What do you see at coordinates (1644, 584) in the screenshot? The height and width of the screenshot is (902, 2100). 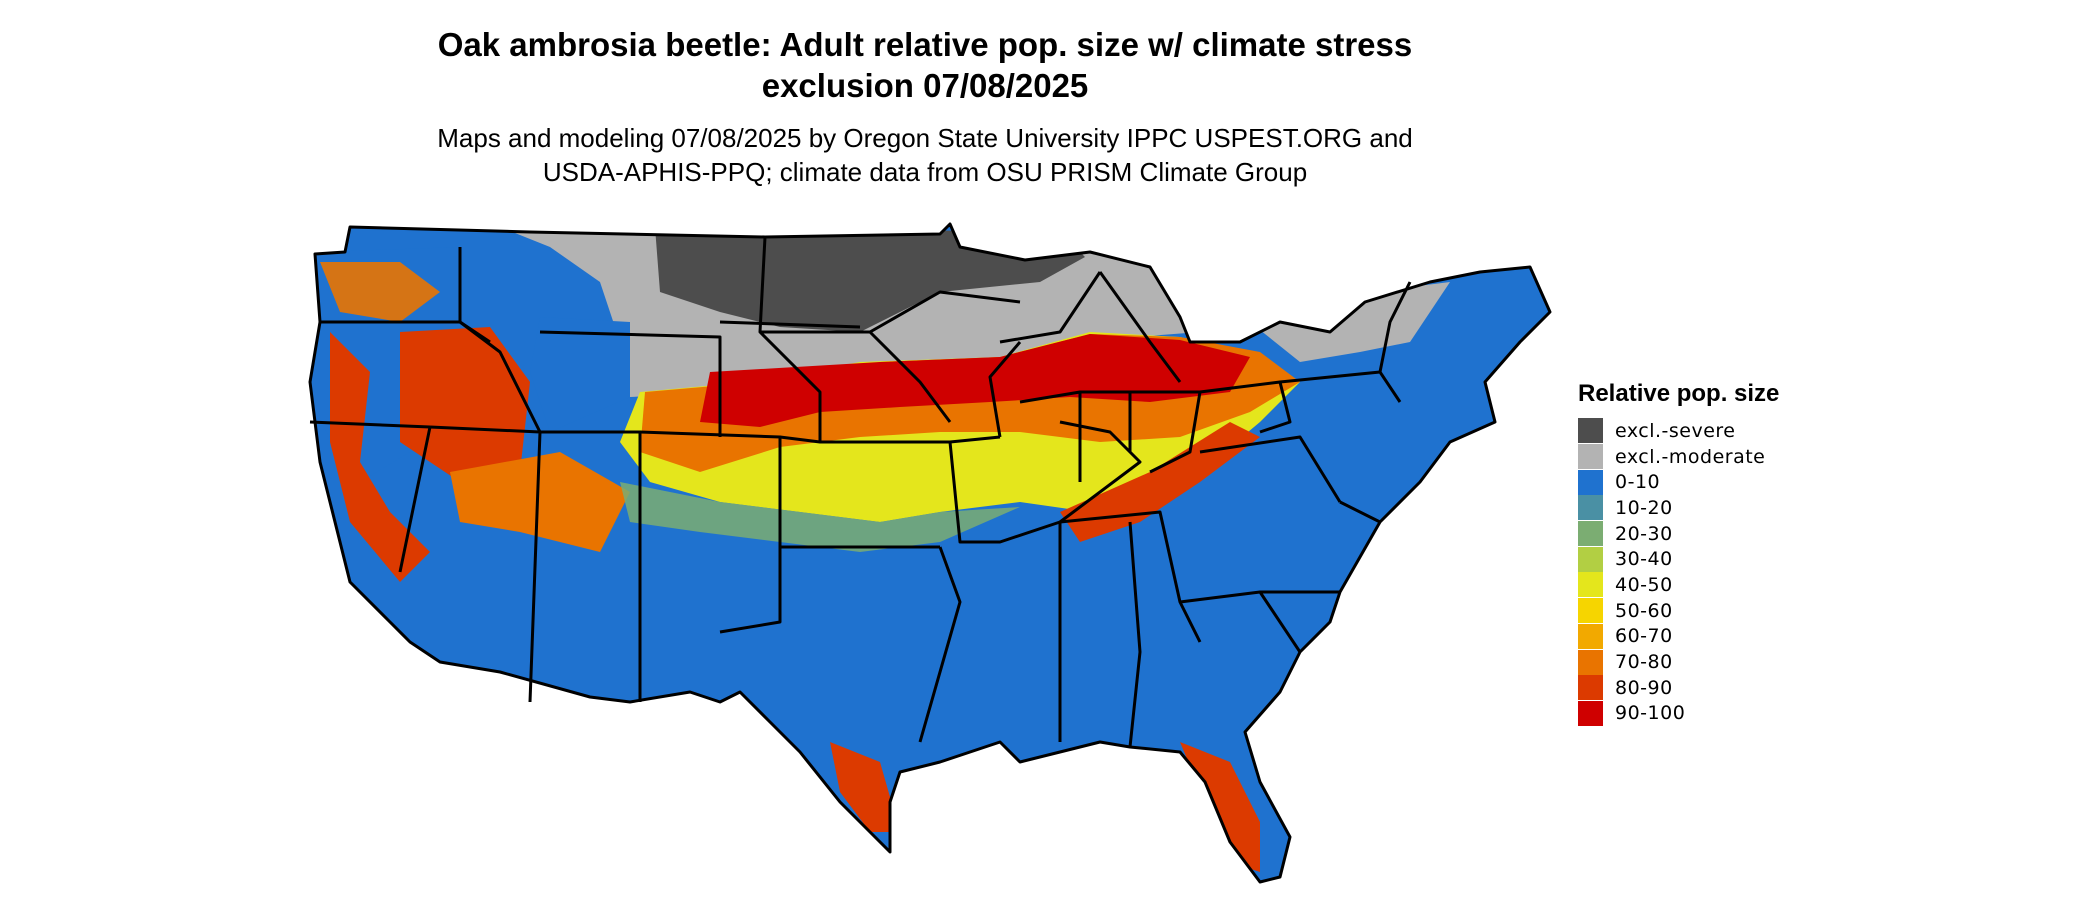 I see `legend-label: 40-50` at bounding box center [1644, 584].